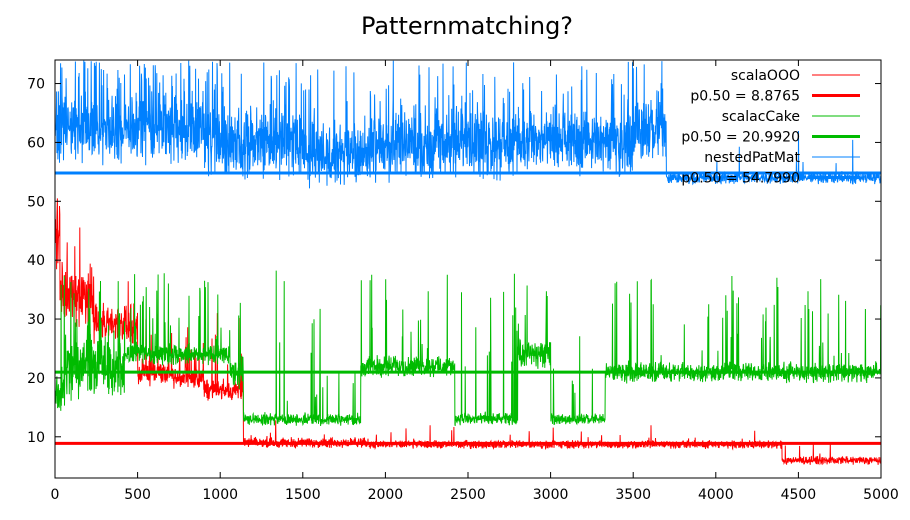 Image resolution: width=910 pixels, height=520 pixels. What do you see at coordinates (761, 117) in the screenshot?
I see `legend-label: scalacCake` at bounding box center [761, 117].